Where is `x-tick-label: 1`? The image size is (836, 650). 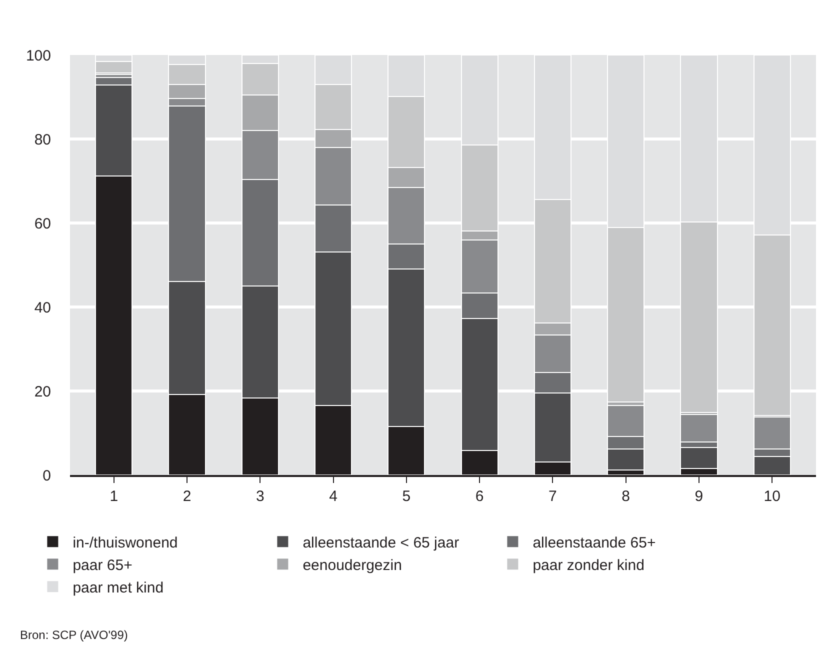
x-tick-label: 1 is located at coordinates (114, 496).